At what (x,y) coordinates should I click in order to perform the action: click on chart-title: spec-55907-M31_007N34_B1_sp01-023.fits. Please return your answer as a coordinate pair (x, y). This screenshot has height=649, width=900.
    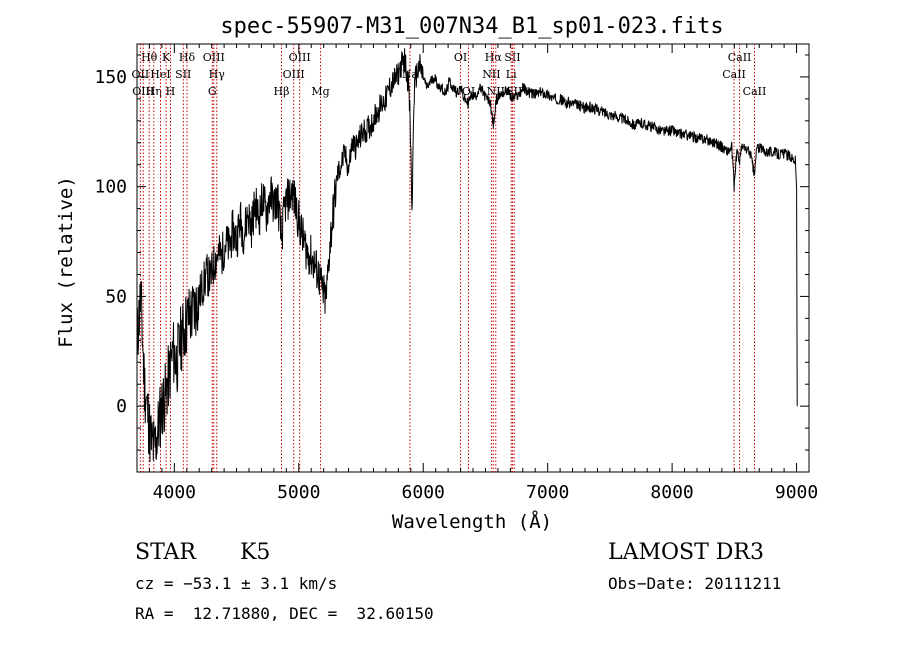
    Looking at the image, I should click on (471, 26).